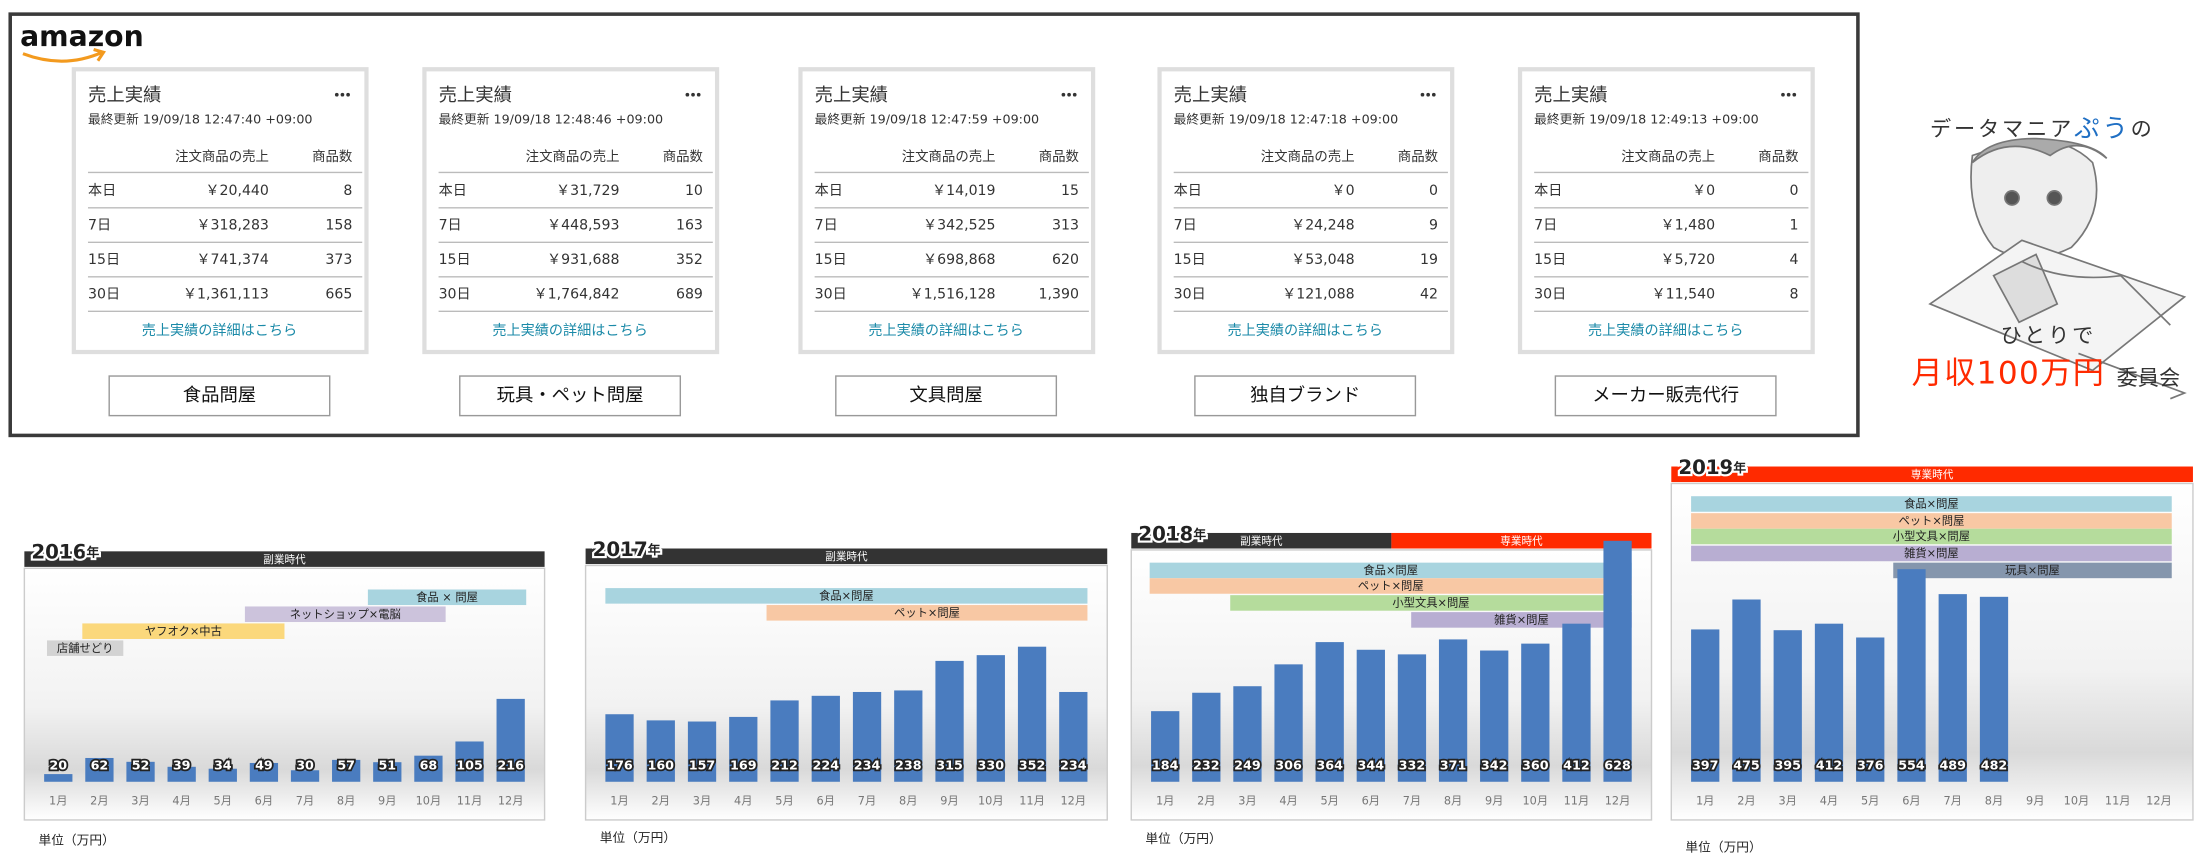  Describe the element at coordinates (1371, 765) in the screenshot. I see `value-label: 344` at that location.